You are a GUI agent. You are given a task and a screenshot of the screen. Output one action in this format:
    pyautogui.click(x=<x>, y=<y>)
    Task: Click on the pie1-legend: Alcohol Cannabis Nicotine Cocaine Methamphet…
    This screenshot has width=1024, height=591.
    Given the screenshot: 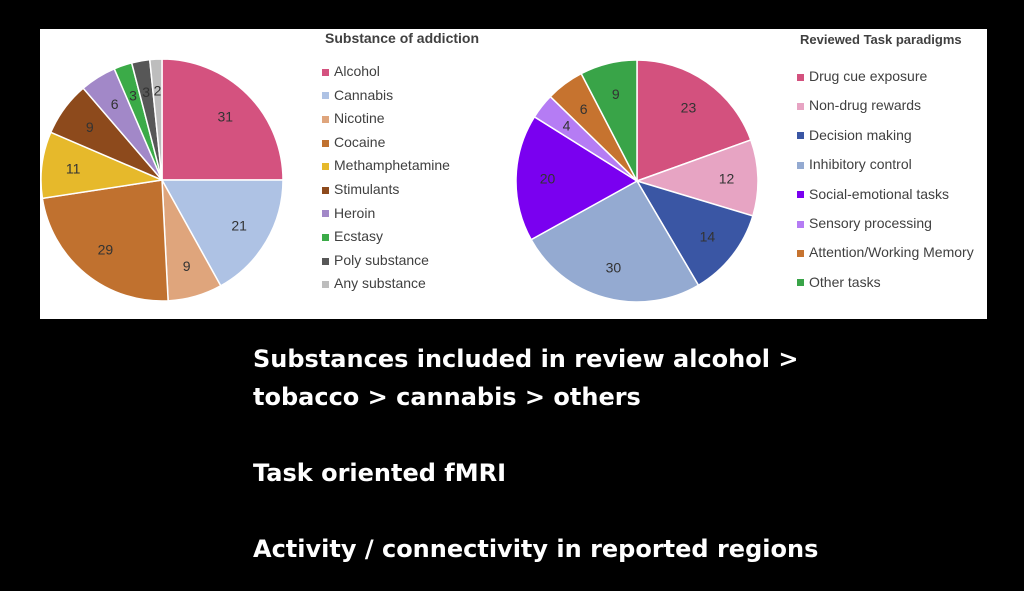 What is the action you would take?
    pyautogui.click(x=386, y=178)
    